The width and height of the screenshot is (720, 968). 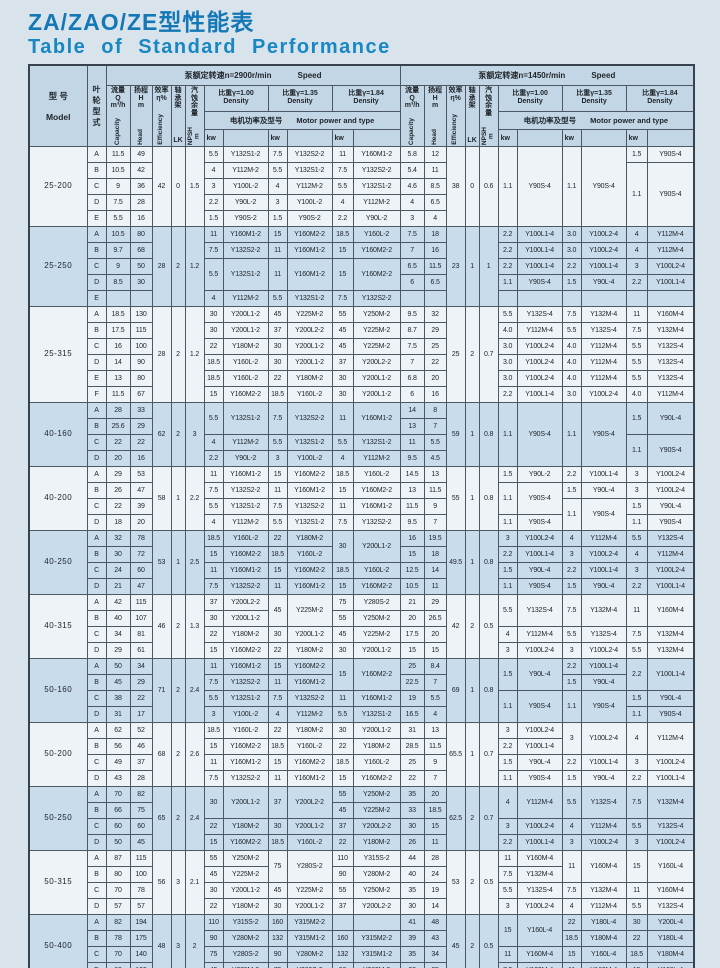 What do you see at coordinates (342, 634) in the screenshot?
I see `cell: 45` at bounding box center [342, 634].